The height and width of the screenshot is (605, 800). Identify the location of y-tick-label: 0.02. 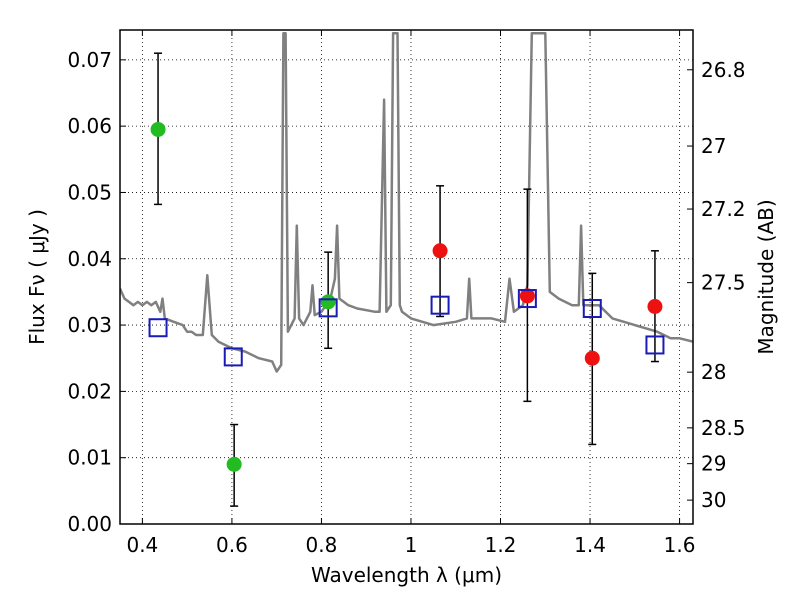
(89, 391).